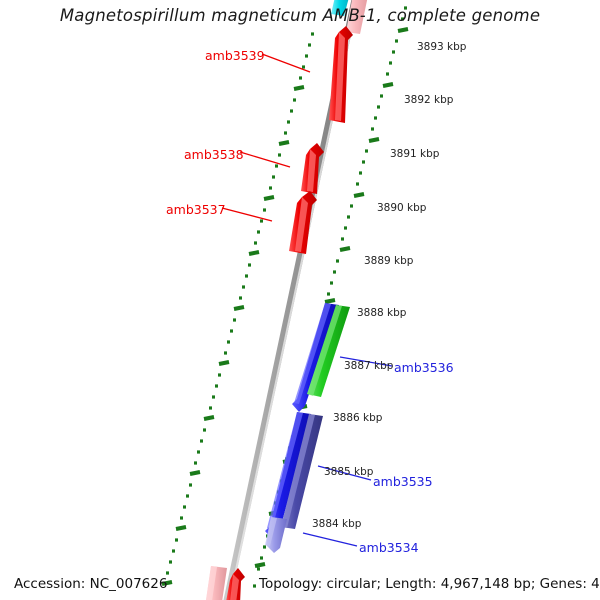  Describe the element at coordinates (247, 214) in the screenshot. I see `leader-amb3537` at that location.